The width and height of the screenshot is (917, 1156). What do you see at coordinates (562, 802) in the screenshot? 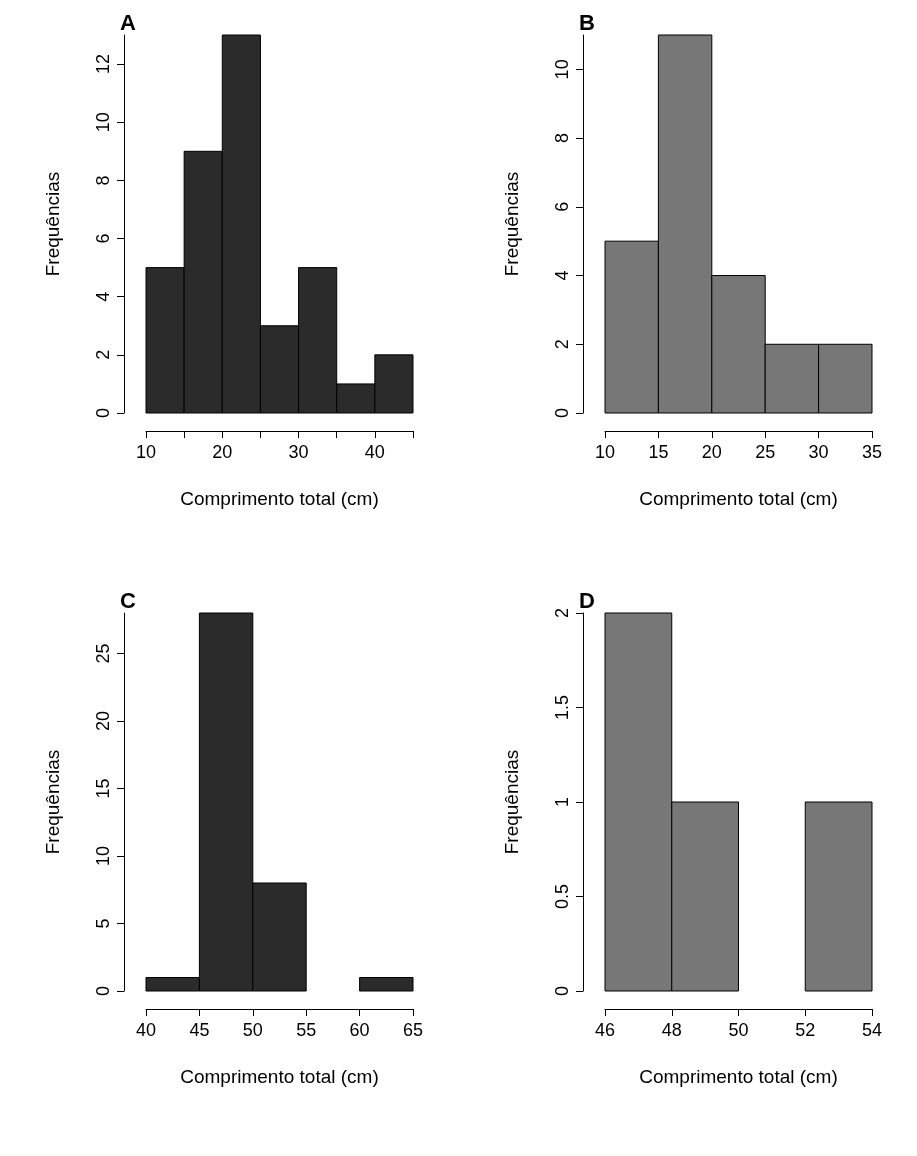
I see `y-tick-label: 1` at bounding box center [562, 802].